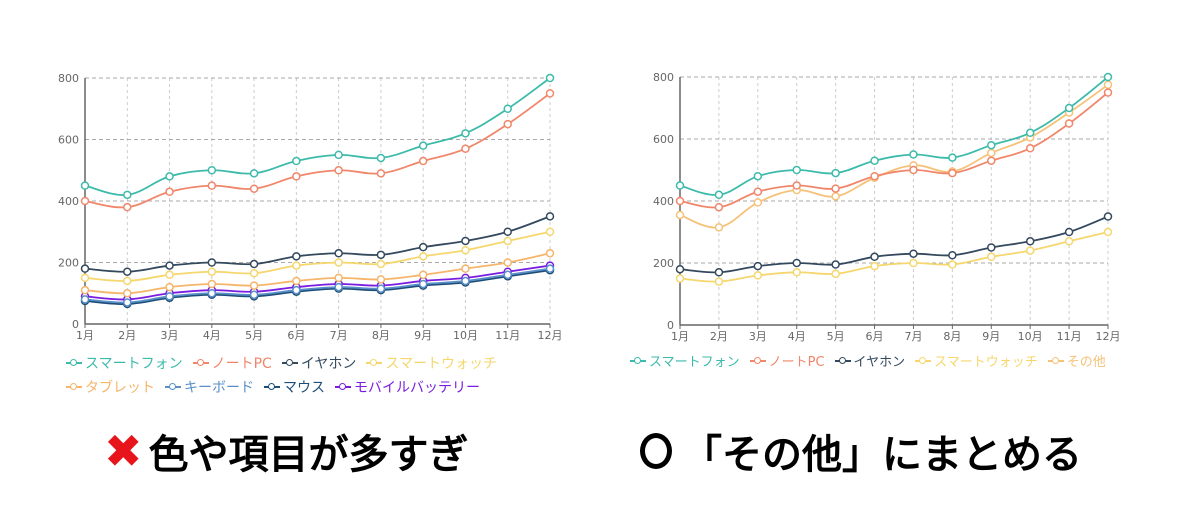 The width and height of the screenshot is (1200, 518). What do you see at coordinates (68, 78) in the screenshot?
I see `y-tick-label: 800` at bounding box center [68, 78].